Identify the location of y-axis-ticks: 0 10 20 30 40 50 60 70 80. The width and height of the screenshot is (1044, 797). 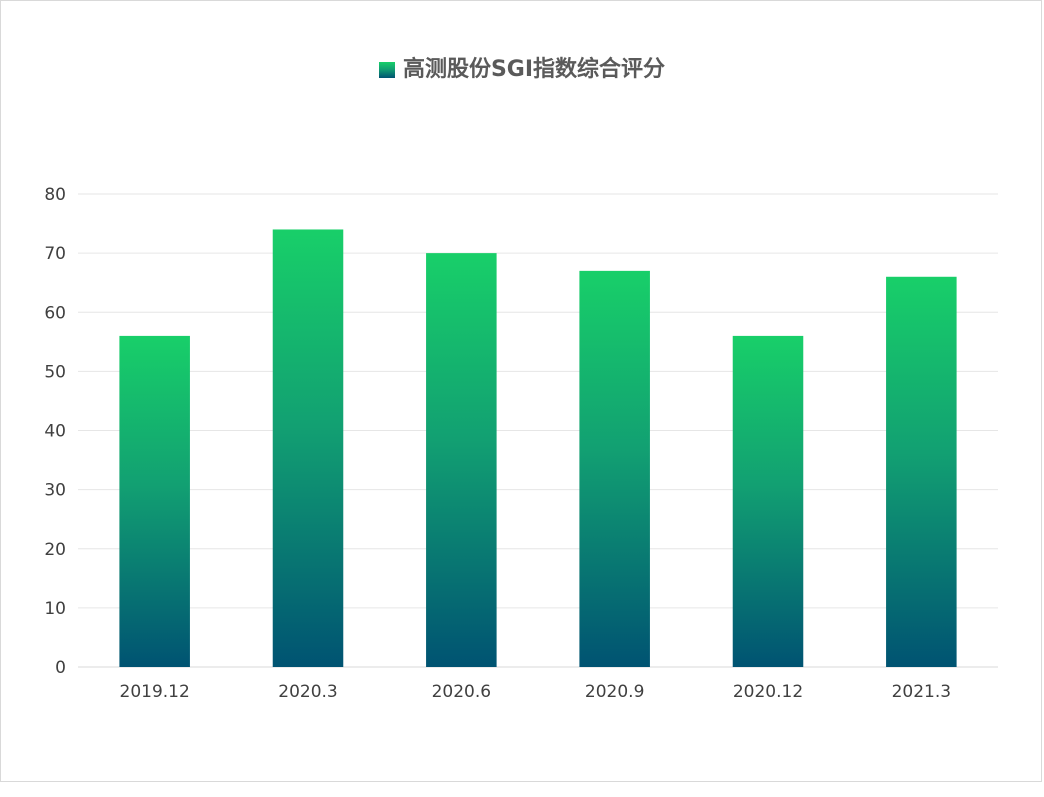
(55, 431).